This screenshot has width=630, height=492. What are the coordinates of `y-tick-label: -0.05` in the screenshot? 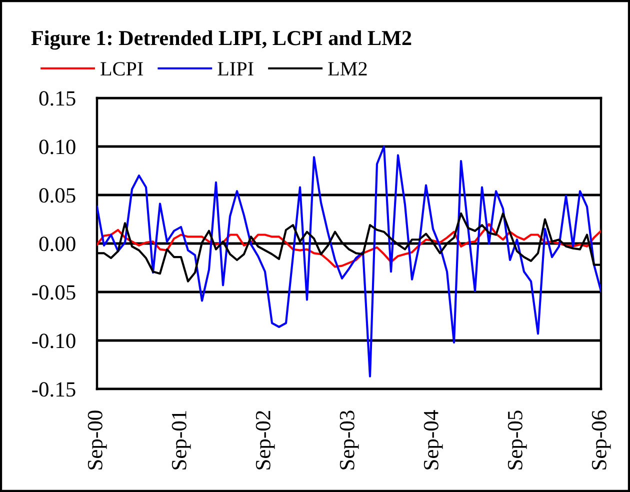 It's located at (54, 292).